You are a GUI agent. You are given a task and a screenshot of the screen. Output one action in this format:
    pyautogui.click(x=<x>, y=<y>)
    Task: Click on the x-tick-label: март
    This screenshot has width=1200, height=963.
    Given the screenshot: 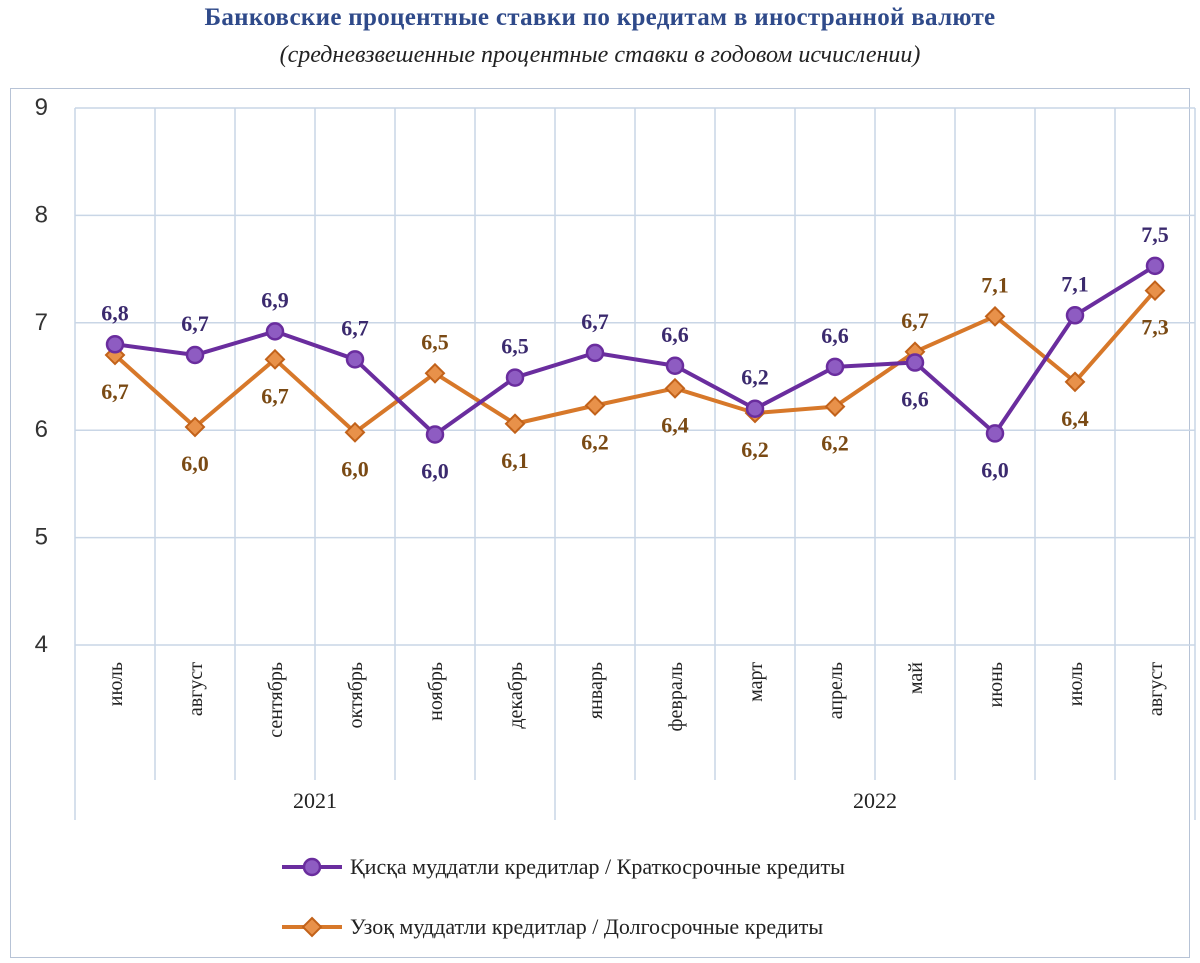 What is the action you would take?
    pyautogui.click(x=756, y=682)
    